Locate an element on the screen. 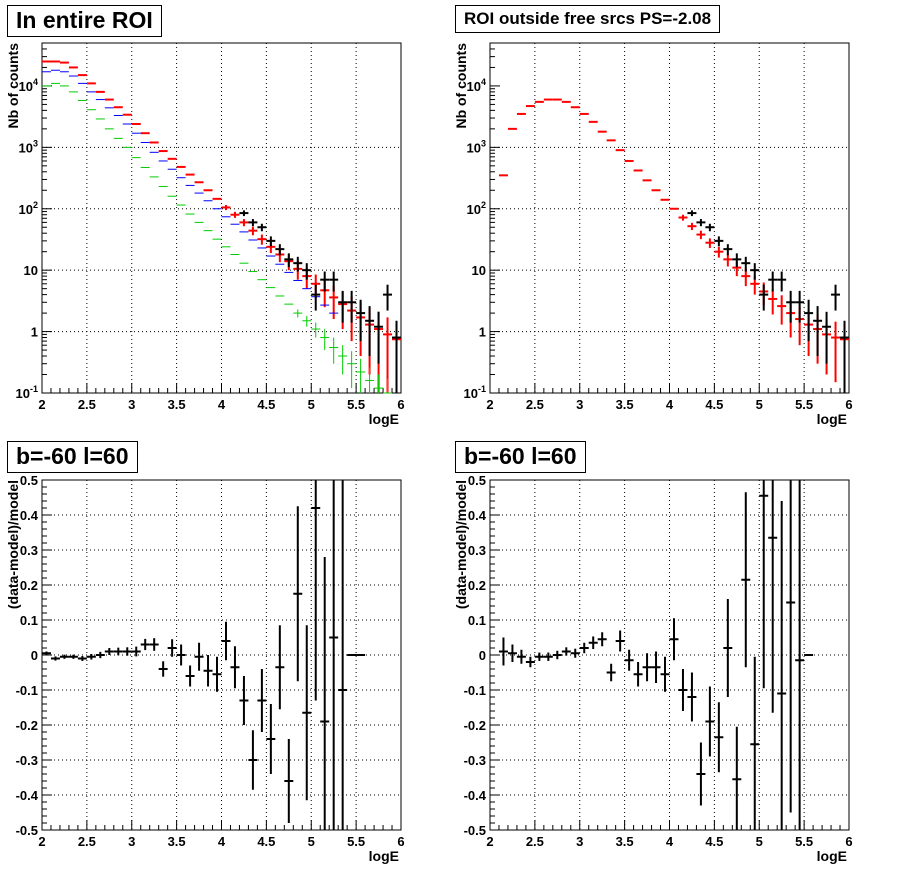  y-tick-label: -0.1 is located at coordinates (27, 690).